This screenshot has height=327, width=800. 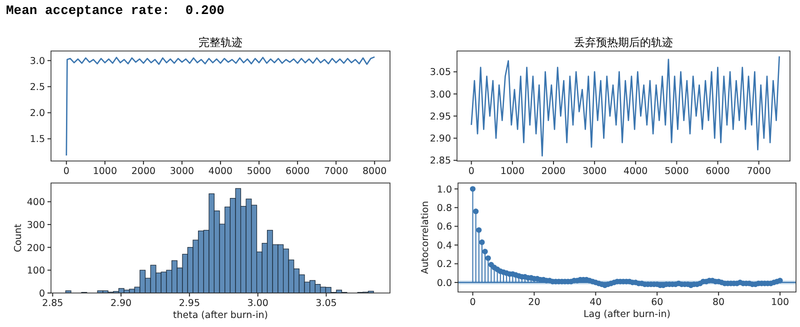 I want to click on y-tick-label: 0, so click(x=41, y=294).